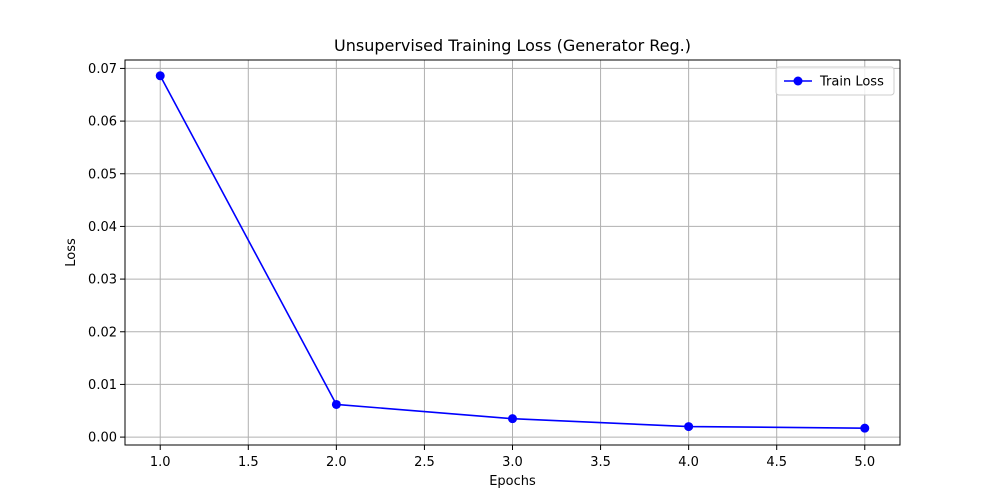 Image resolution: width=1000 pixels, height=504 pixels. I want to click on y-tick-label: 0.01, so click(102, 385).